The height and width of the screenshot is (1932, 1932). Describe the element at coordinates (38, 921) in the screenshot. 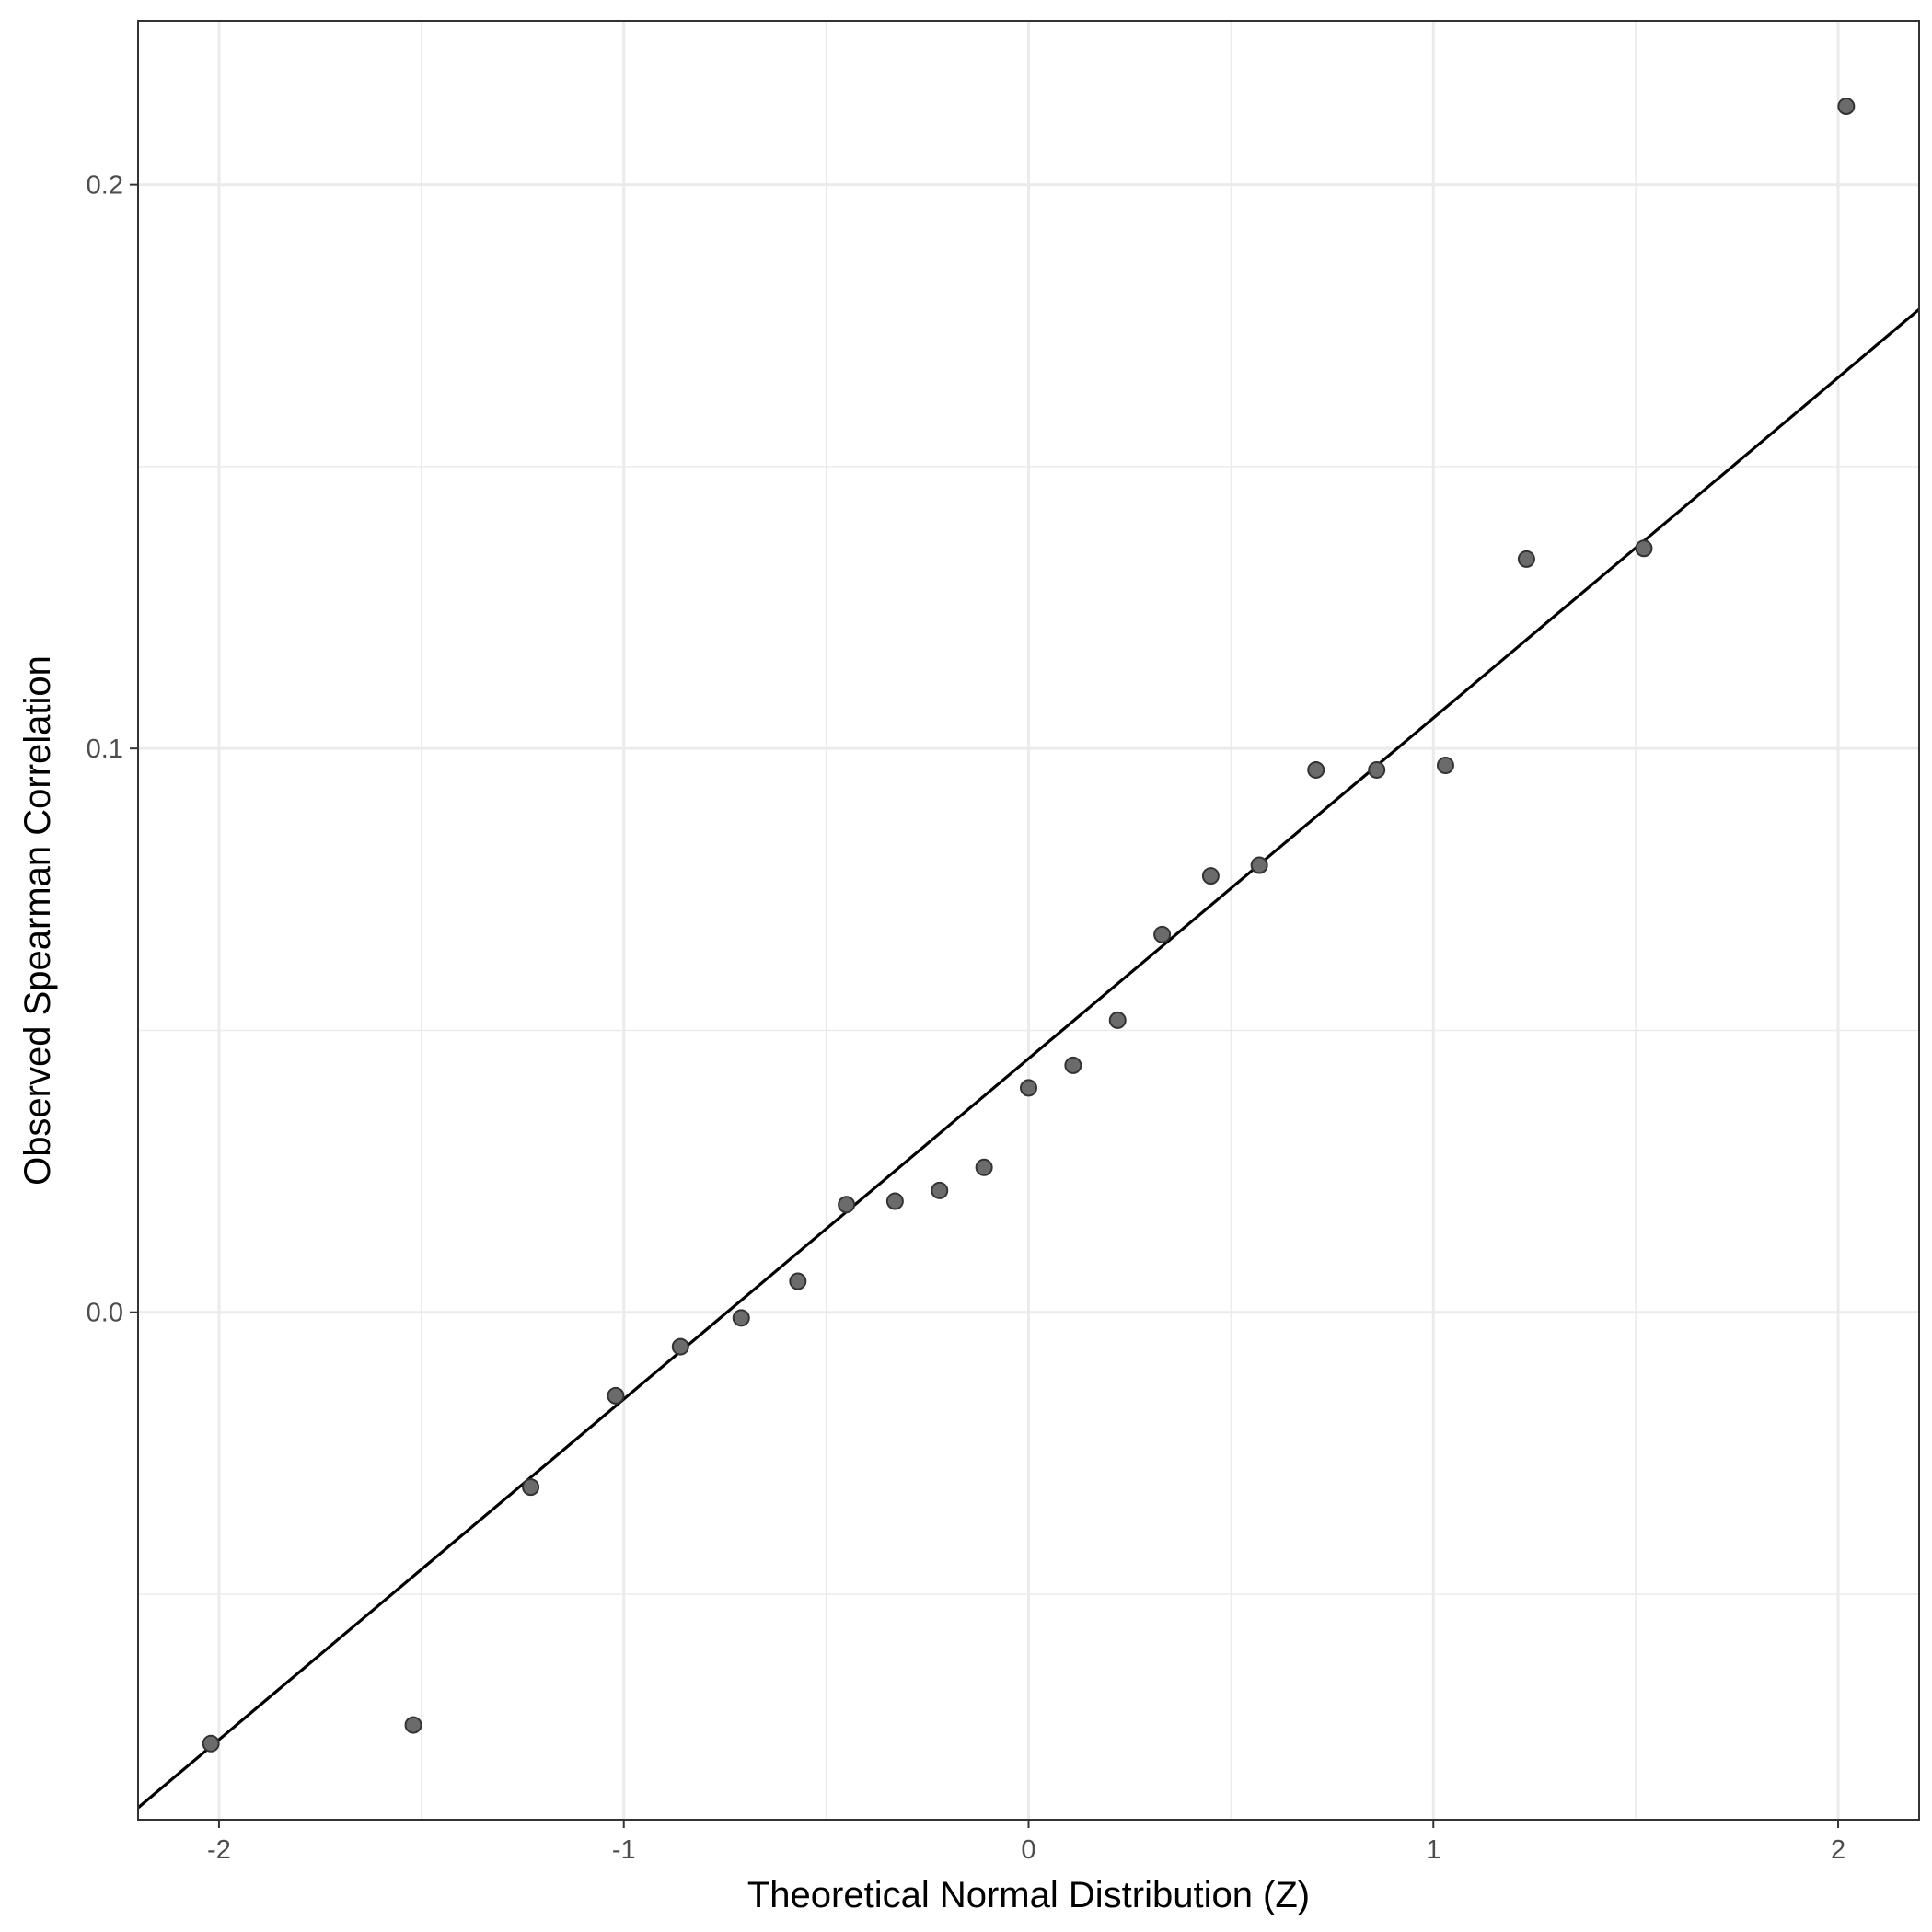

I see `y-axis-title: Observed Spearman Correlation` at that location.